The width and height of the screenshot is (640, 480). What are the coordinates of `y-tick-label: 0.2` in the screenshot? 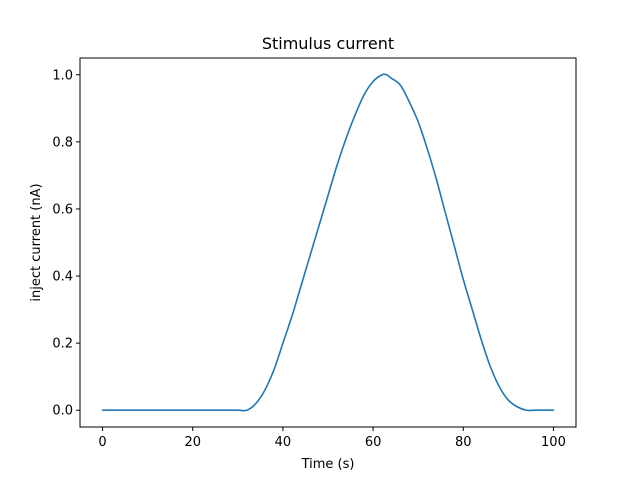 It's located at (62, 344).